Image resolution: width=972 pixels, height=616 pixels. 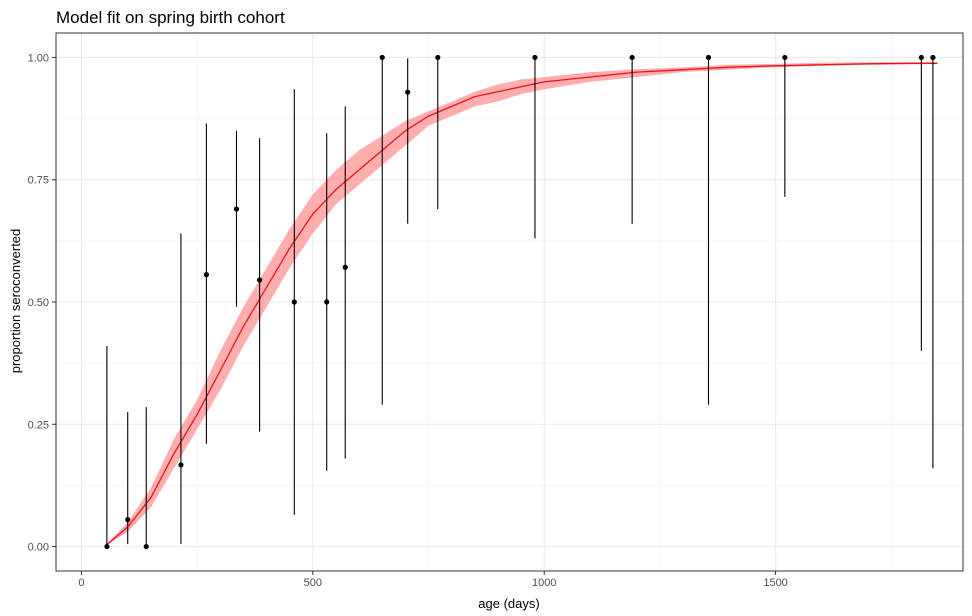 I want to click on x-tick-label: 500, so click(x=313, y=583).